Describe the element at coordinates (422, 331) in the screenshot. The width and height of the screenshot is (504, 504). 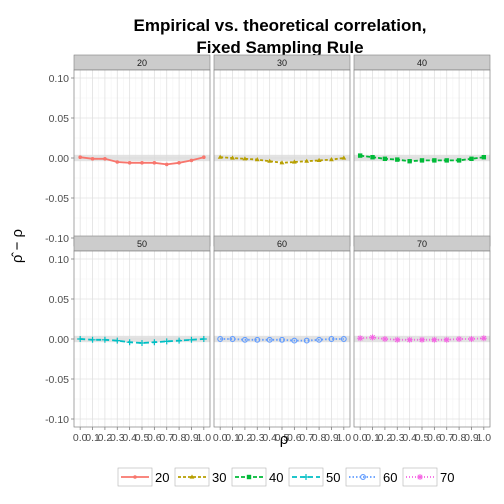
I see `facet-panel-70: 70` at that location.